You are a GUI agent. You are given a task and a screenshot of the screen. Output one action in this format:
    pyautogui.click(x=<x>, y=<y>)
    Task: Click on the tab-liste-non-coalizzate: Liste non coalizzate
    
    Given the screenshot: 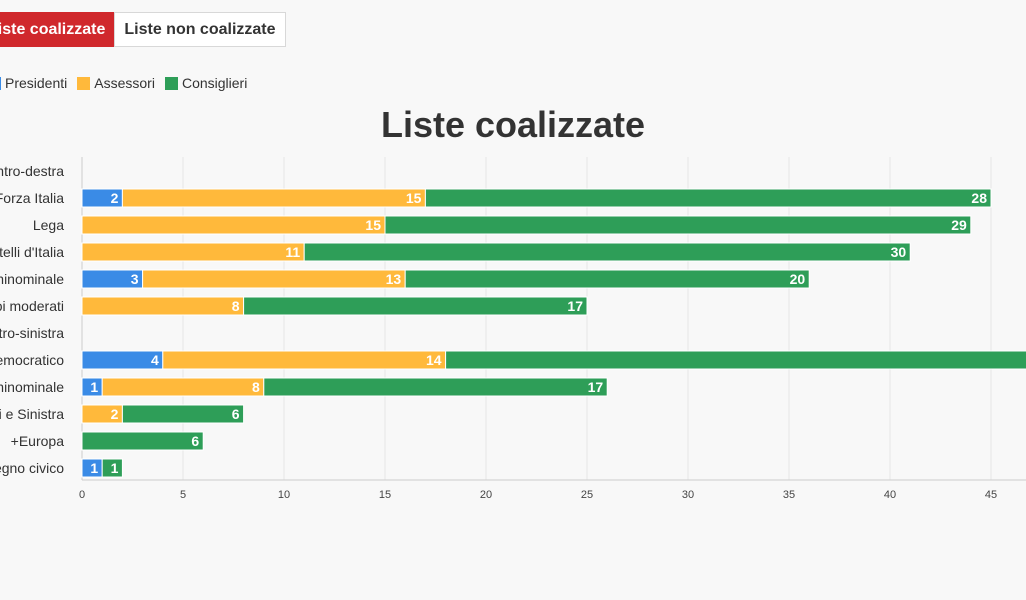 What is the action you would take?
    pyautogui.click(x=200, y=29)
    